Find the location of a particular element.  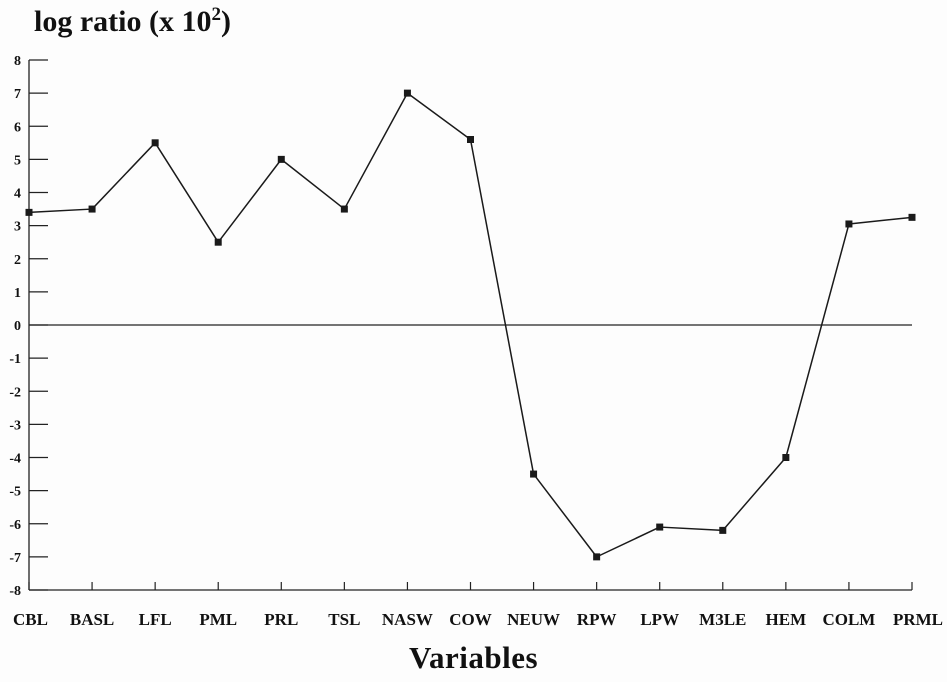

x-tick-label: PML is located at coordinates (218, 619).